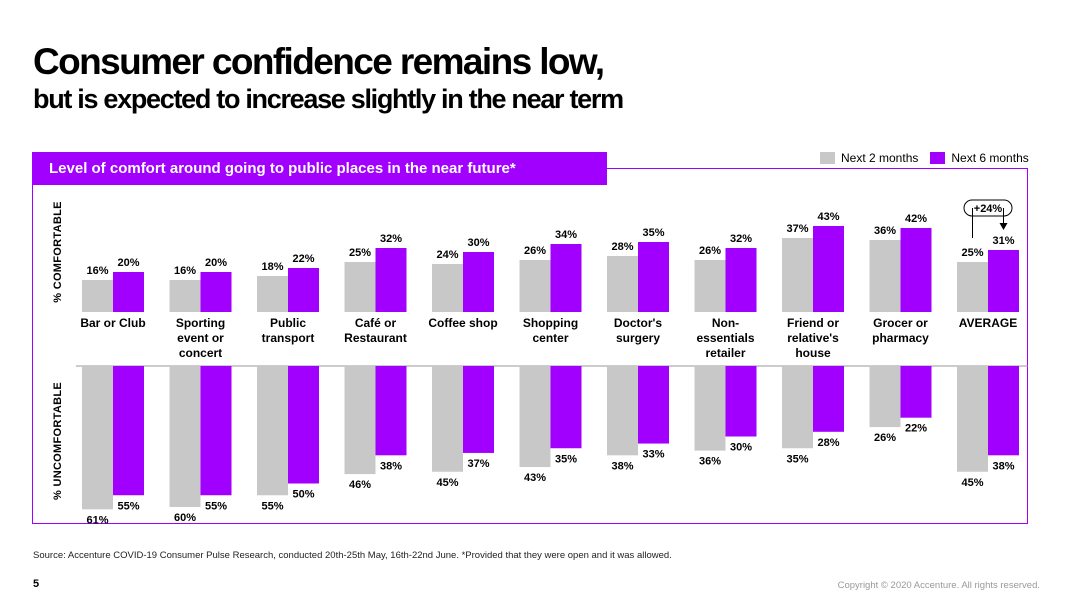  I want to click on category-label: Doctor's, so click(638, 323).